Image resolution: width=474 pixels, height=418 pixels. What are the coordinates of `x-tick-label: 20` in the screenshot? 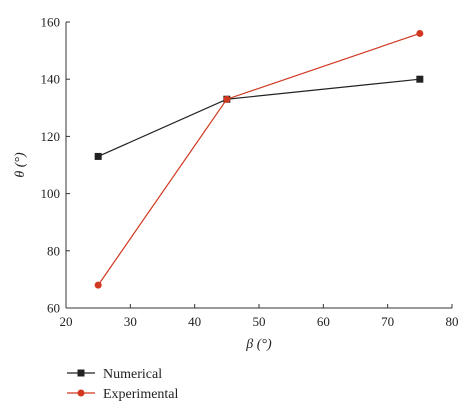 It's located at (66, 321).